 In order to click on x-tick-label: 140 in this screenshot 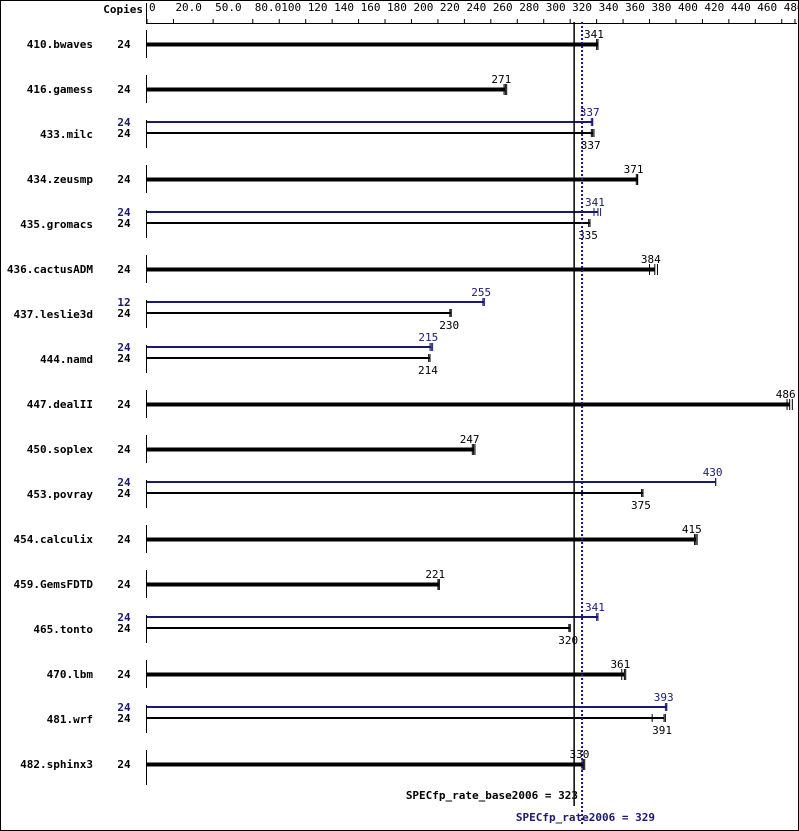, I will do `click(344, 7)`.